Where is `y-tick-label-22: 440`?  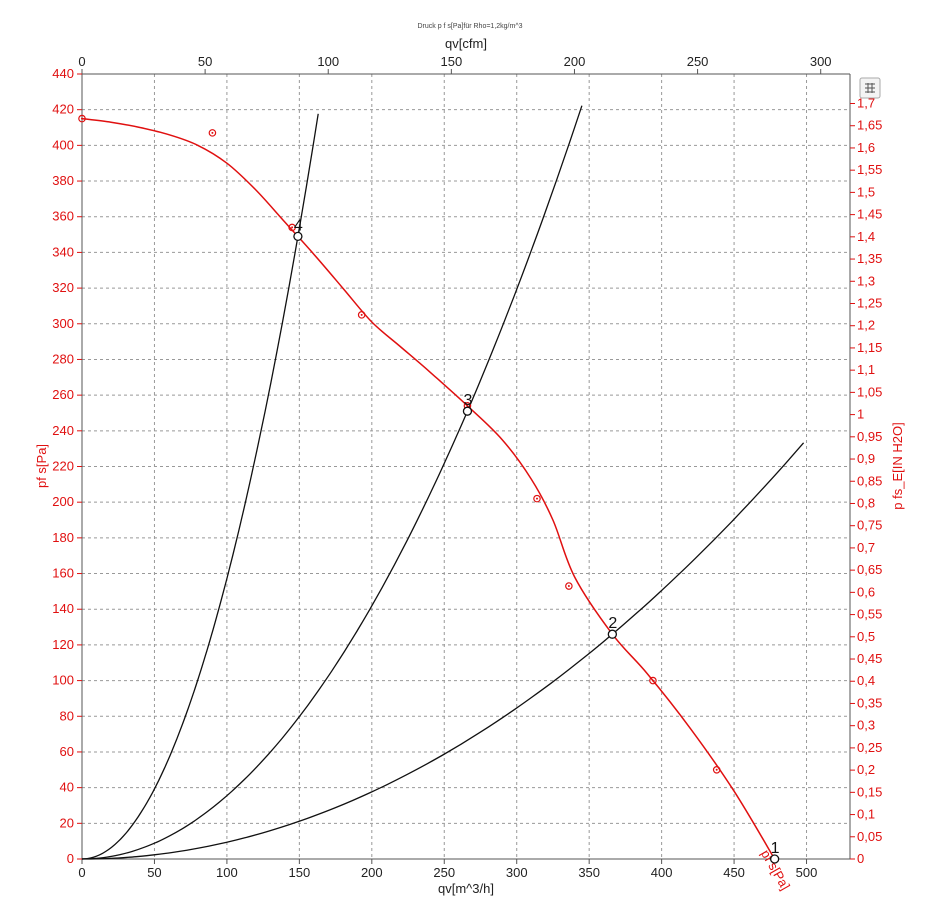 y-tick-label-22: 440 is located at coordinates (63, 73).